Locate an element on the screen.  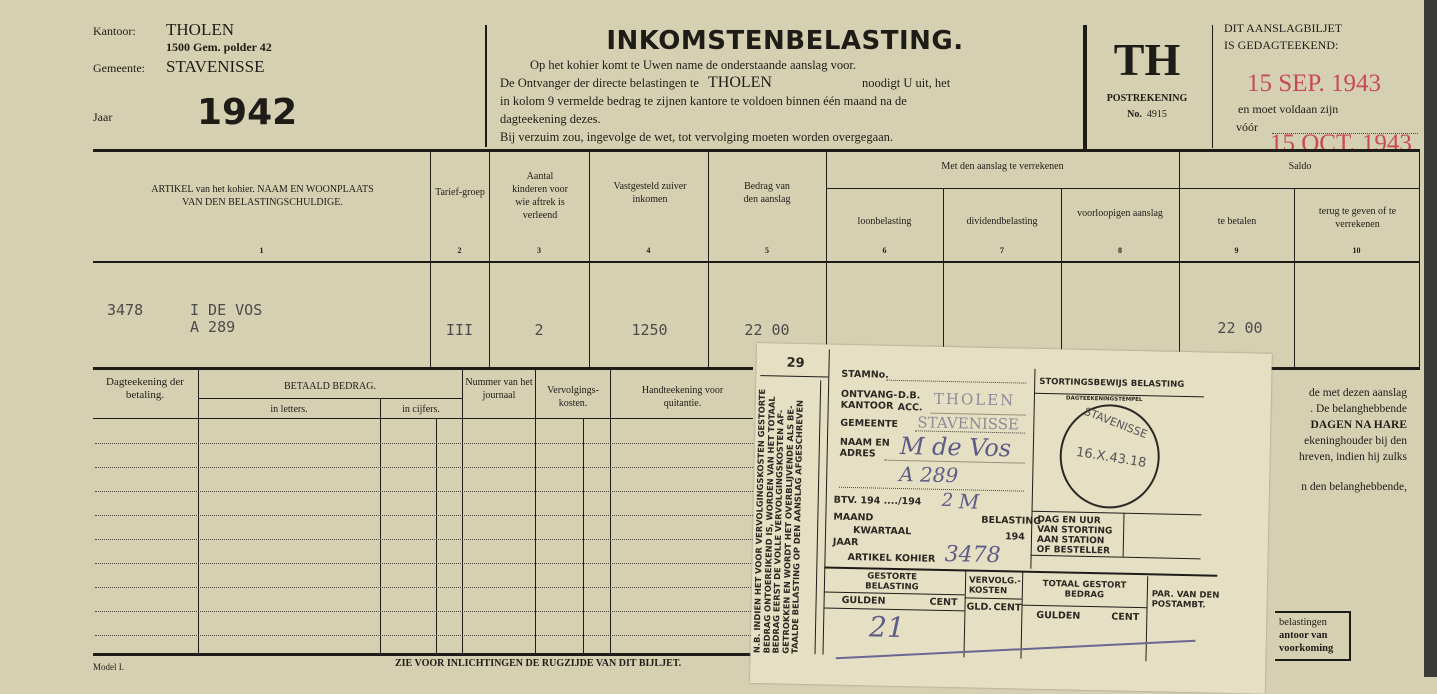
intro-line: dagteekening dezes. is located at coordinates (550, 119).